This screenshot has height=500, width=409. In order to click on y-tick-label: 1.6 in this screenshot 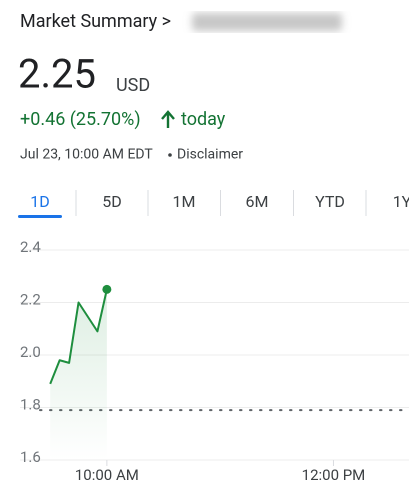, I will do `click(30, 457)`.